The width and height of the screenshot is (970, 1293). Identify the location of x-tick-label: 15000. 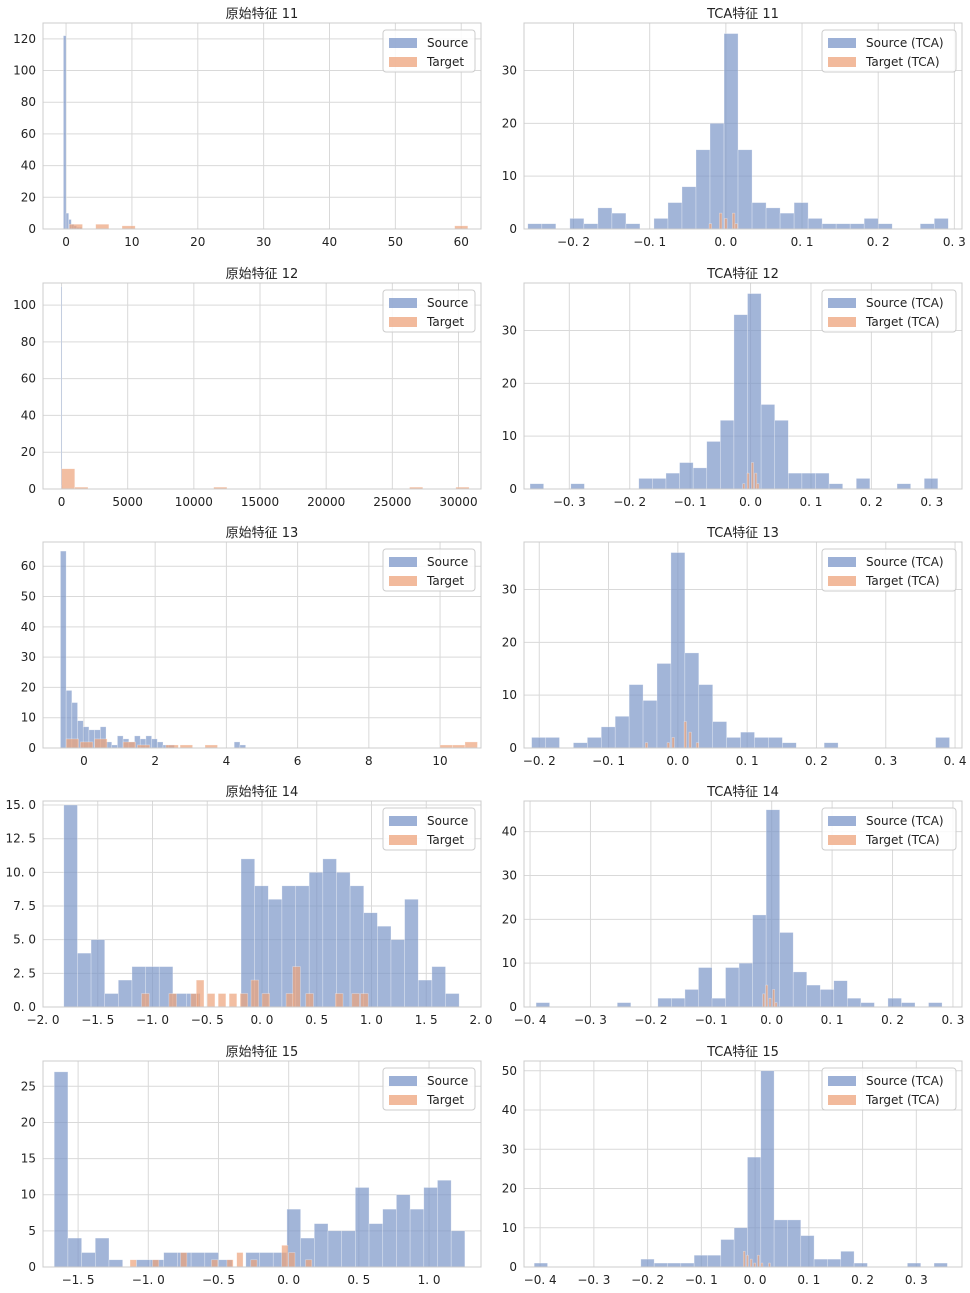
(260, 502).